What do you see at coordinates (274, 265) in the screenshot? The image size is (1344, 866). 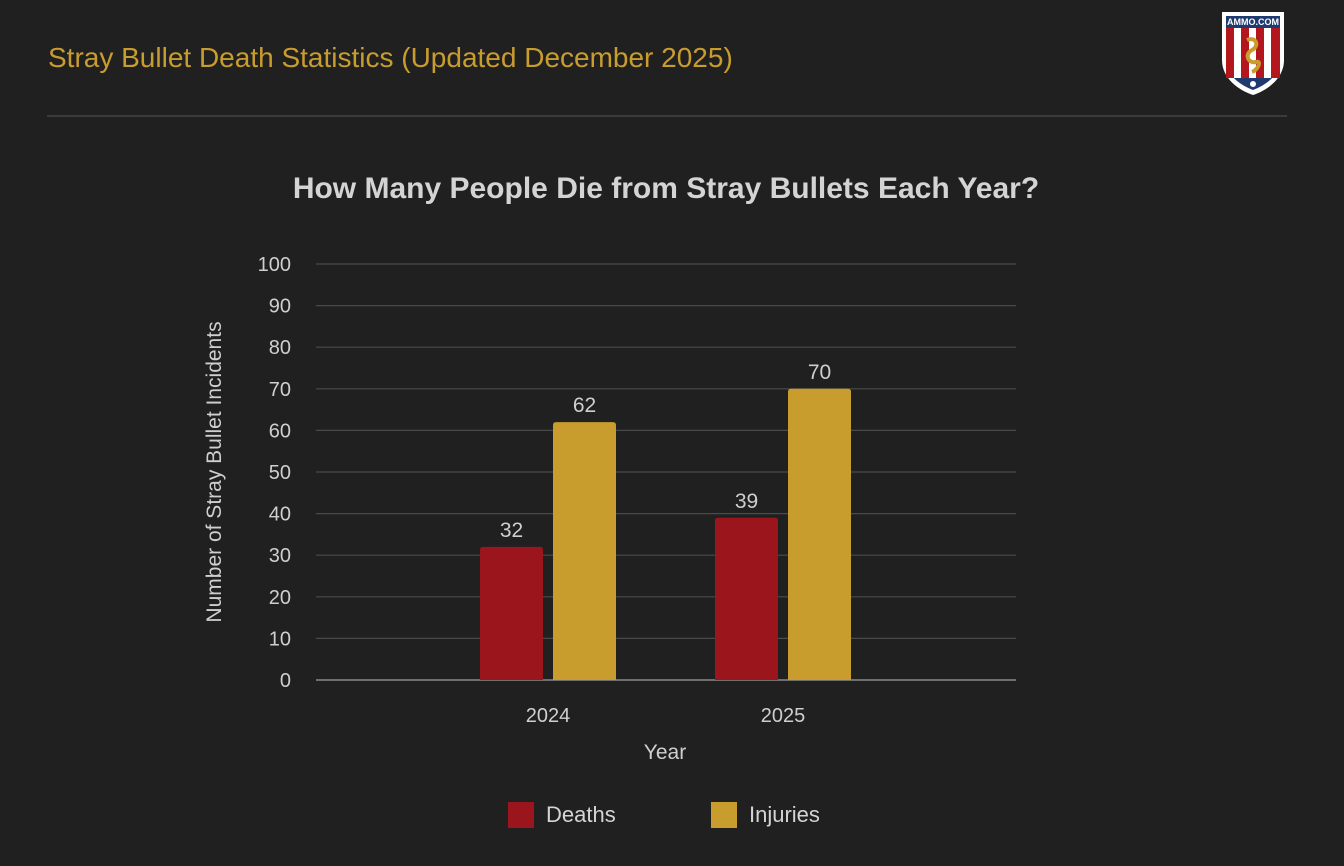 I see `y-tick-label-100: 100` at bounding box center [274, 265].